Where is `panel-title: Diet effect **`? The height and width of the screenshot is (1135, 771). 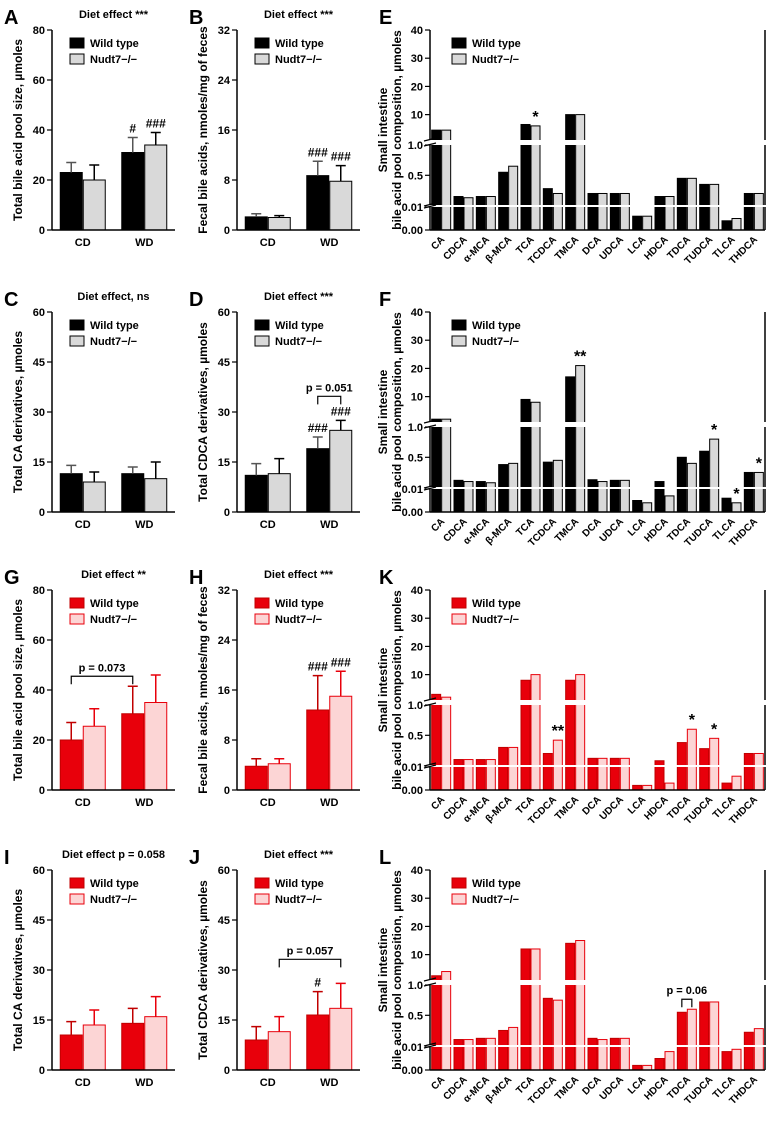 panel-title: Diet effect ** is located at coordinates (114, 575).